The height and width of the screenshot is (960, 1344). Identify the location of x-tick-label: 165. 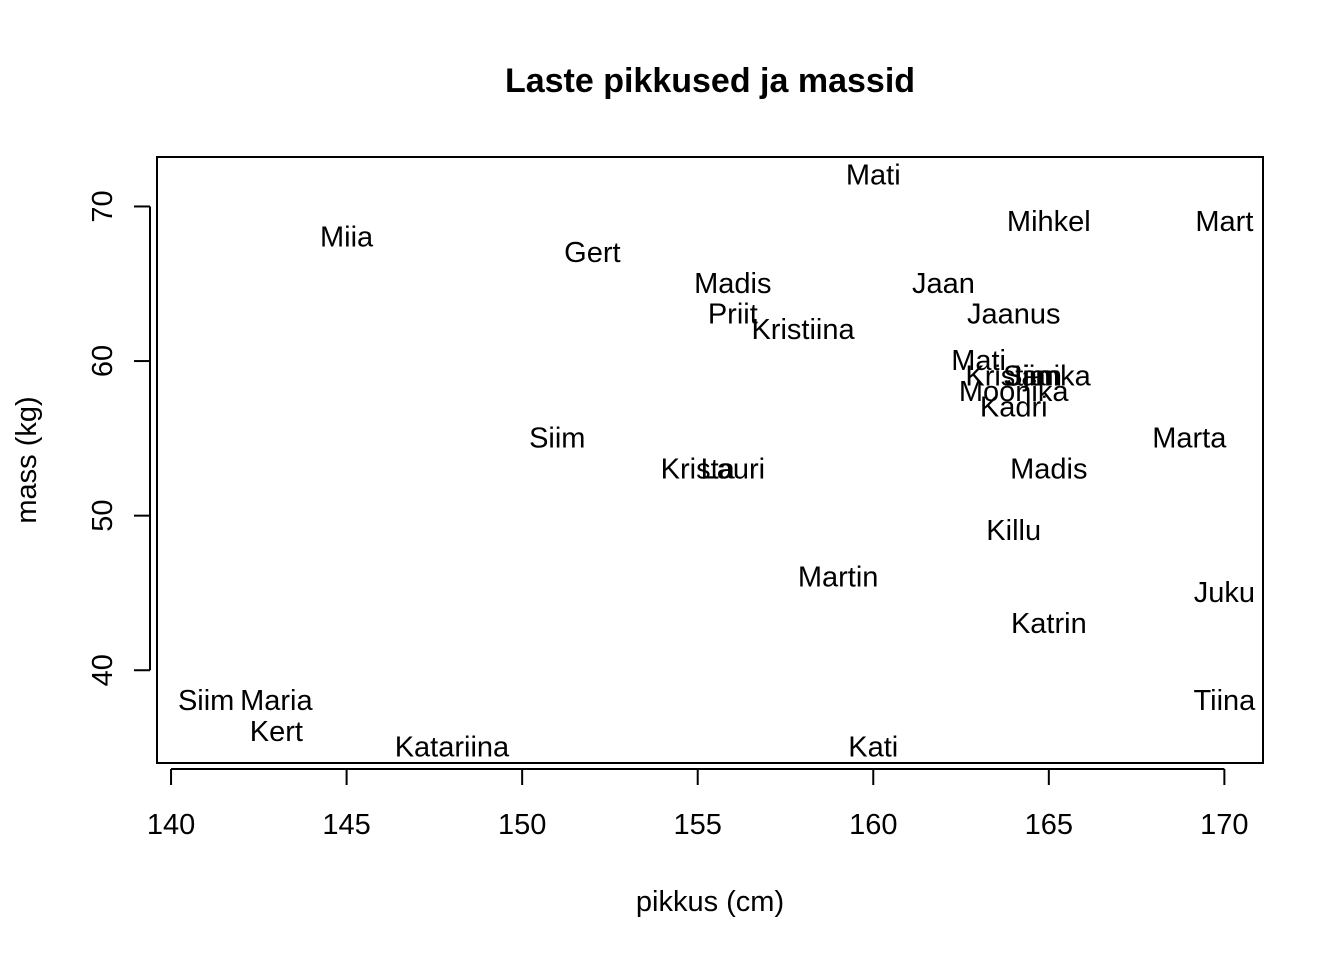
(1049, 825).